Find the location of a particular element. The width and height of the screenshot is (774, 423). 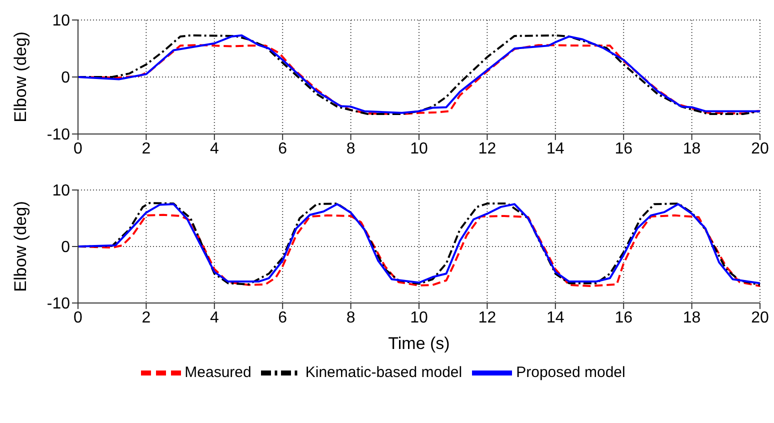

legend-label: Measured is located at coordinates (218, 372).